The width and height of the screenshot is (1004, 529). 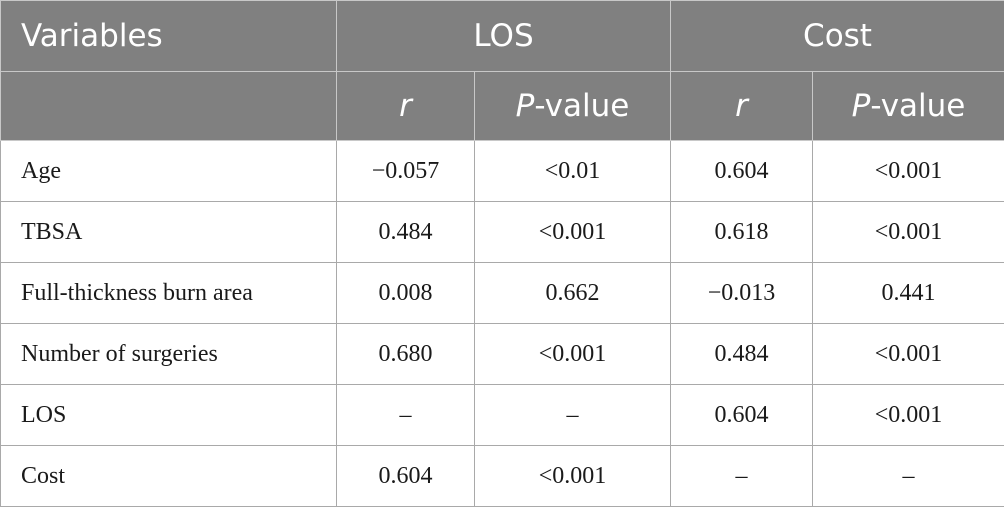 What do you see at coordinates (405, 171) in the screenshot?
I see `los-r-cell: −0.057` at bounding box center [405, 171].